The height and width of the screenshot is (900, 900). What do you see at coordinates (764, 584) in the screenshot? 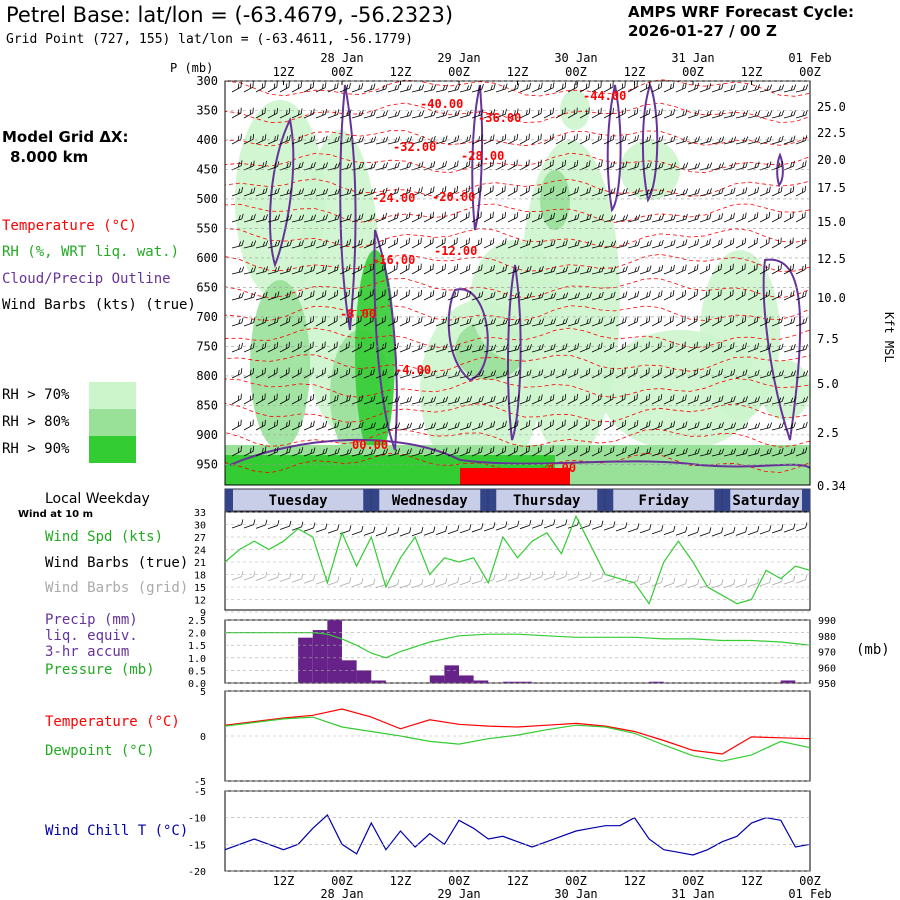
I see `surface-barb-shaft` at bounding box center [764, 584].